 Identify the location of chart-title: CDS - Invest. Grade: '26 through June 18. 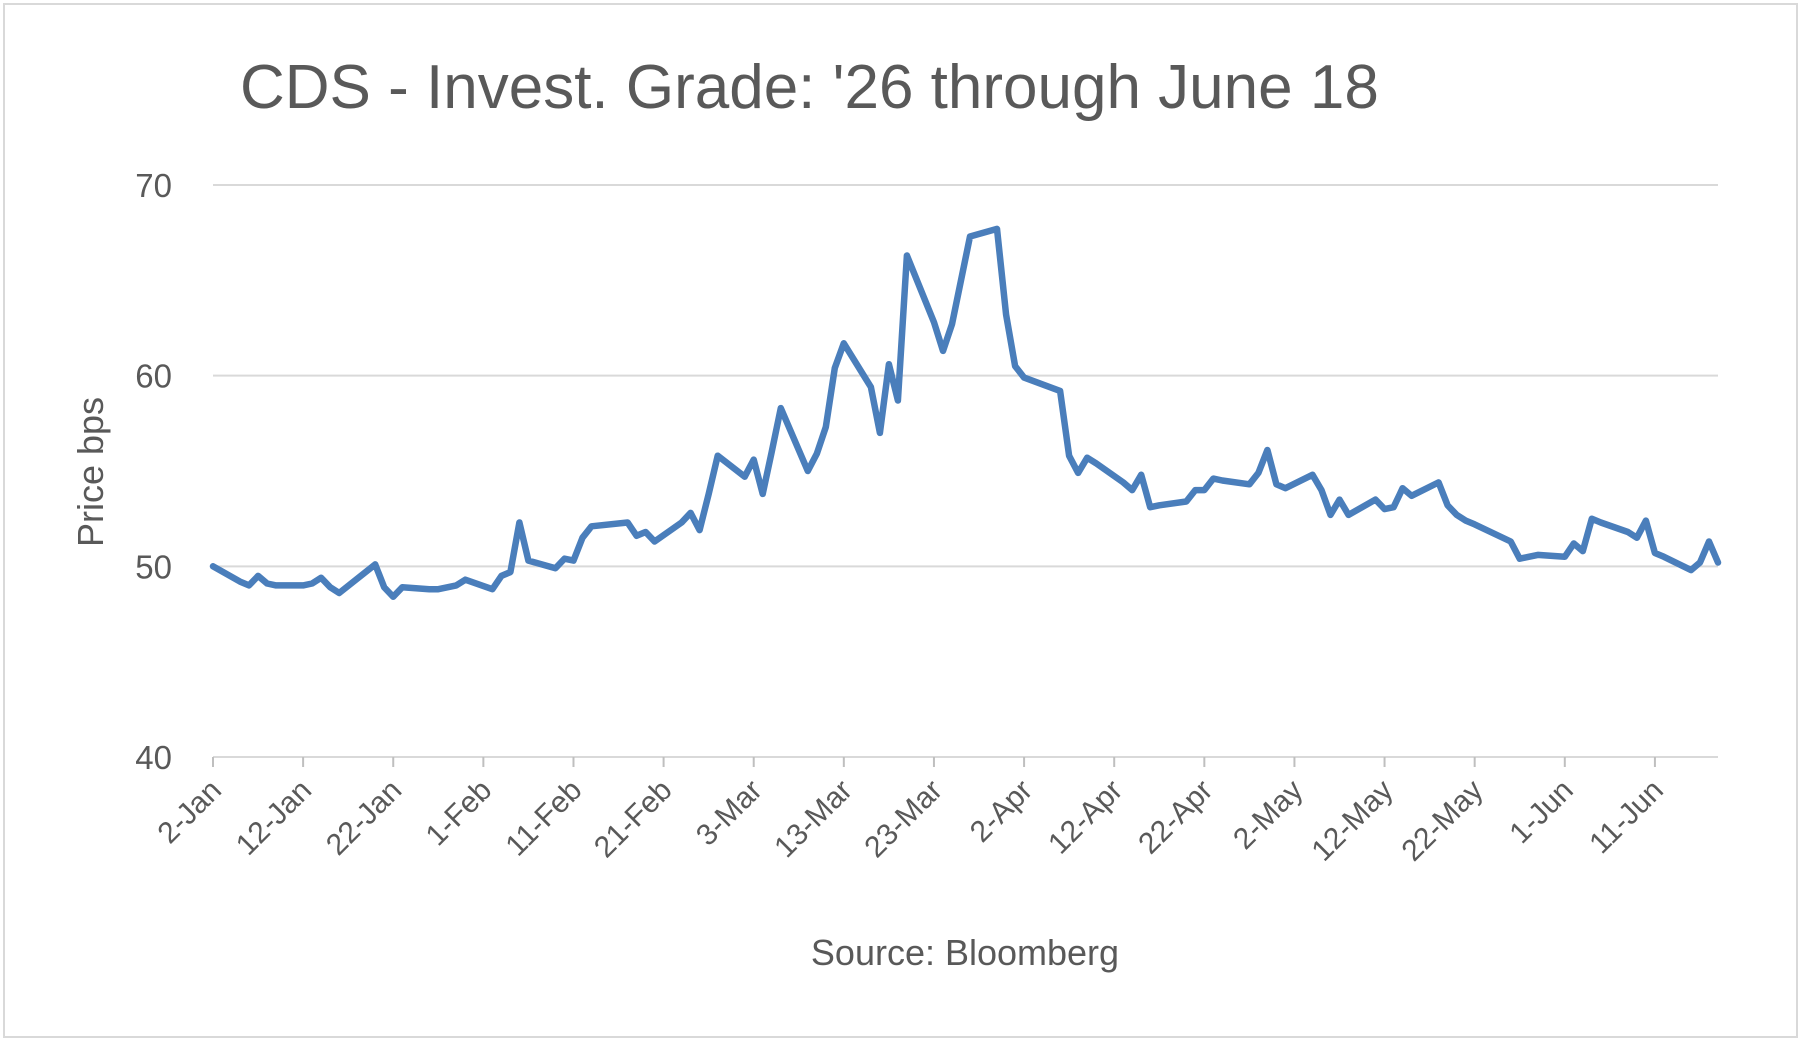
(809, 87).